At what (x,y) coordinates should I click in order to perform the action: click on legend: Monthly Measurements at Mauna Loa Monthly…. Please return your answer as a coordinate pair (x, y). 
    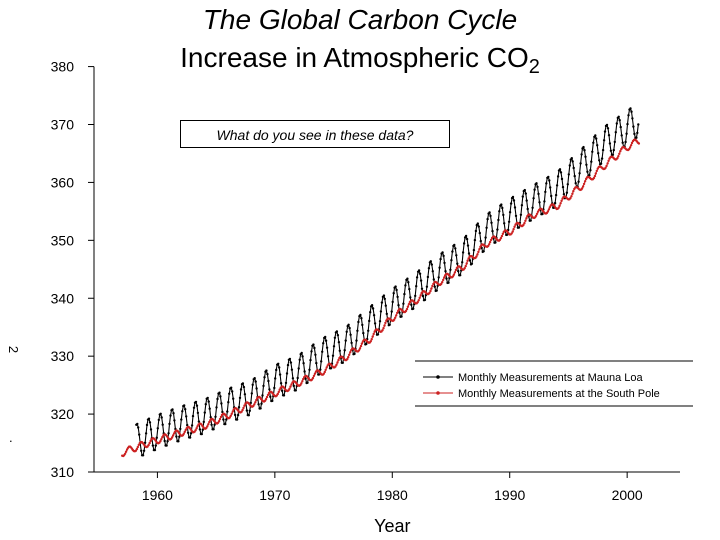
    Looking at the image, I should click on (554, 383).